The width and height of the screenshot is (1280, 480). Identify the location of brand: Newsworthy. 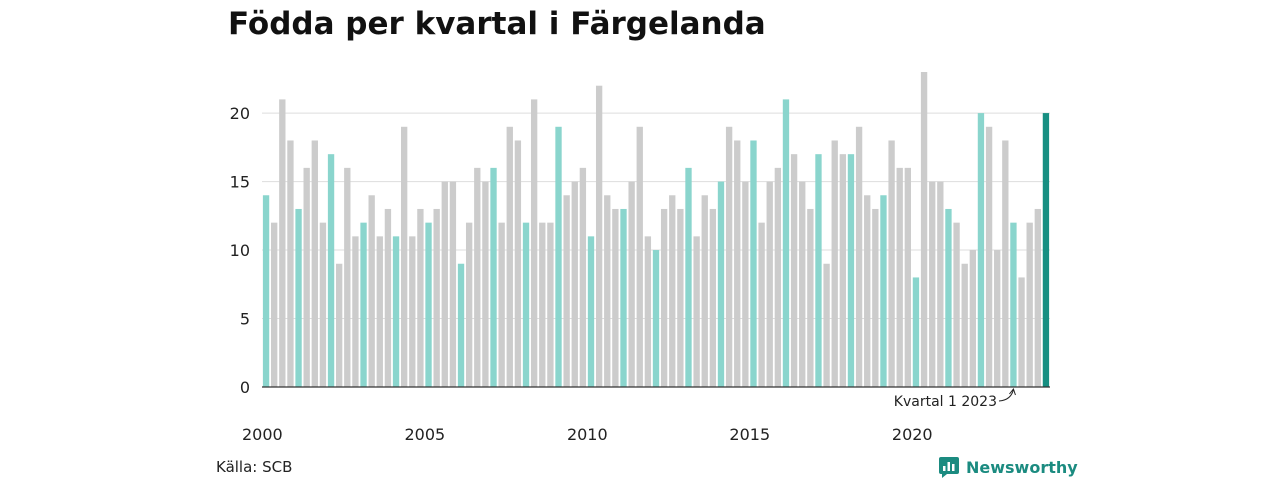
(1008, 467).